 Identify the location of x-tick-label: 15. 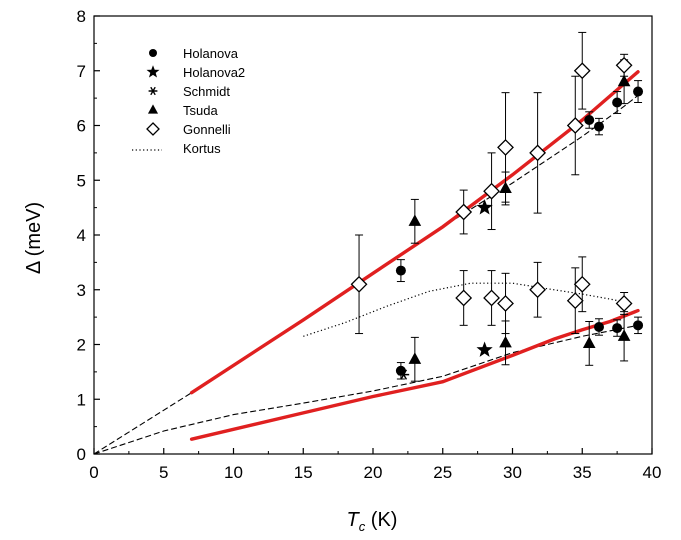
(303, 472).